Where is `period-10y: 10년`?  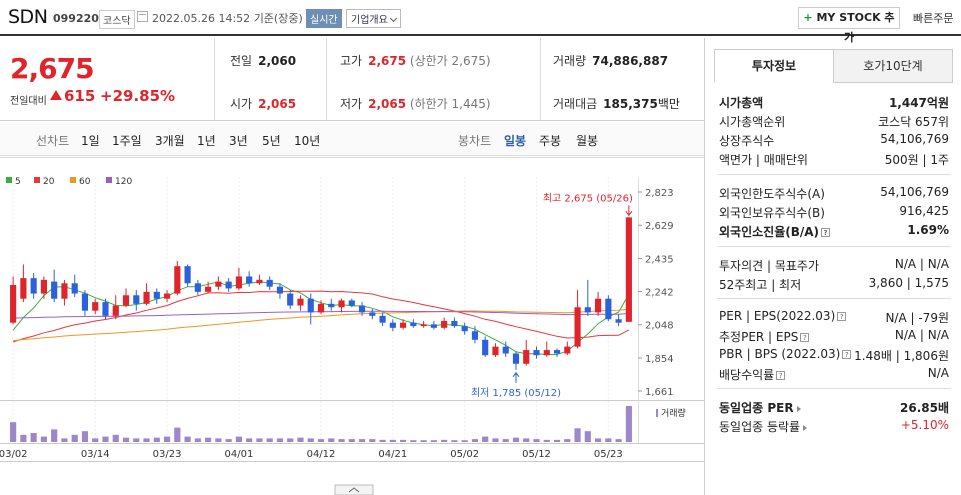 period-10y: 10년 is located at coordinates (307, 141).